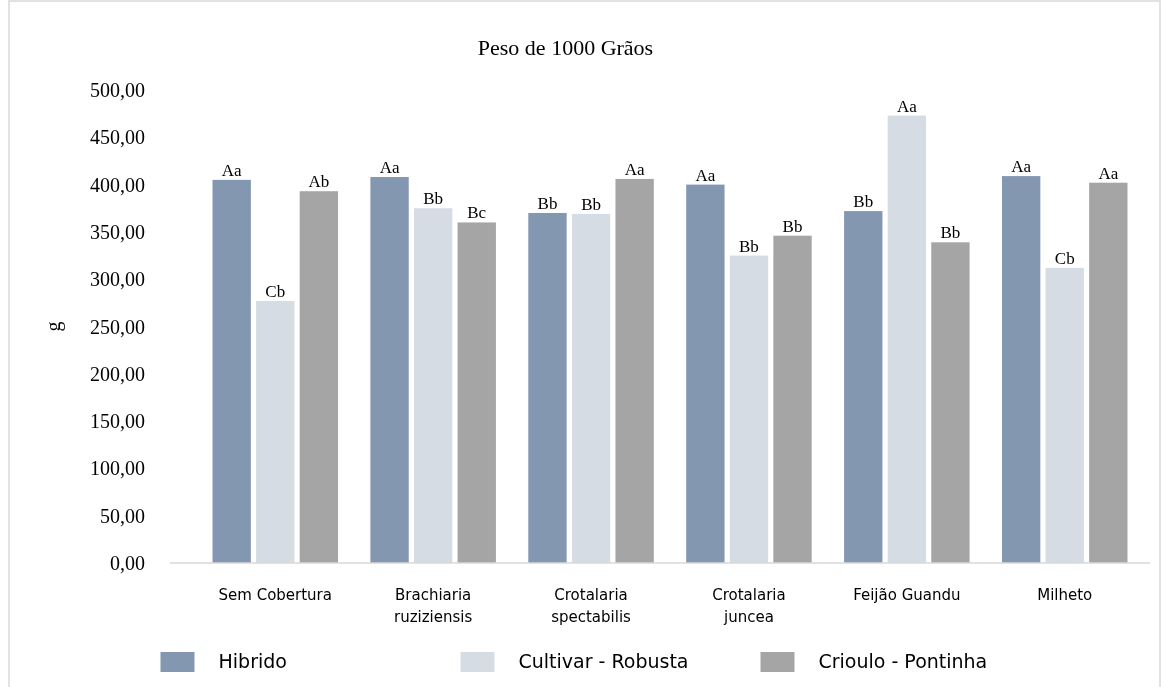  I want to click on legend-label: Crioulo - Pontinha, so click(903, 661).